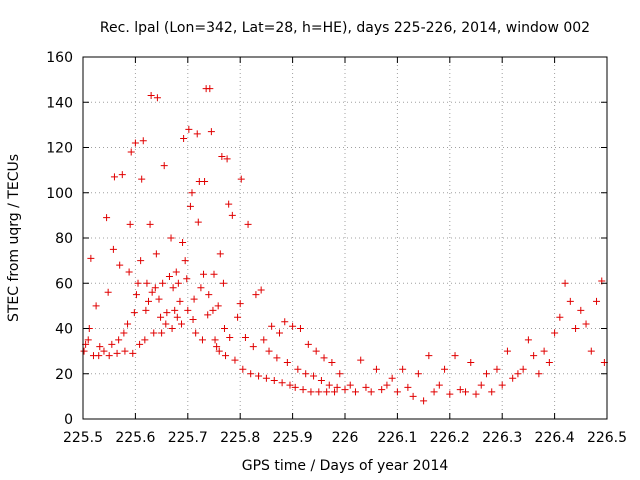 The image size is (640, 480). I want to click on x-tick-label: 225.7, so click(188, 438).